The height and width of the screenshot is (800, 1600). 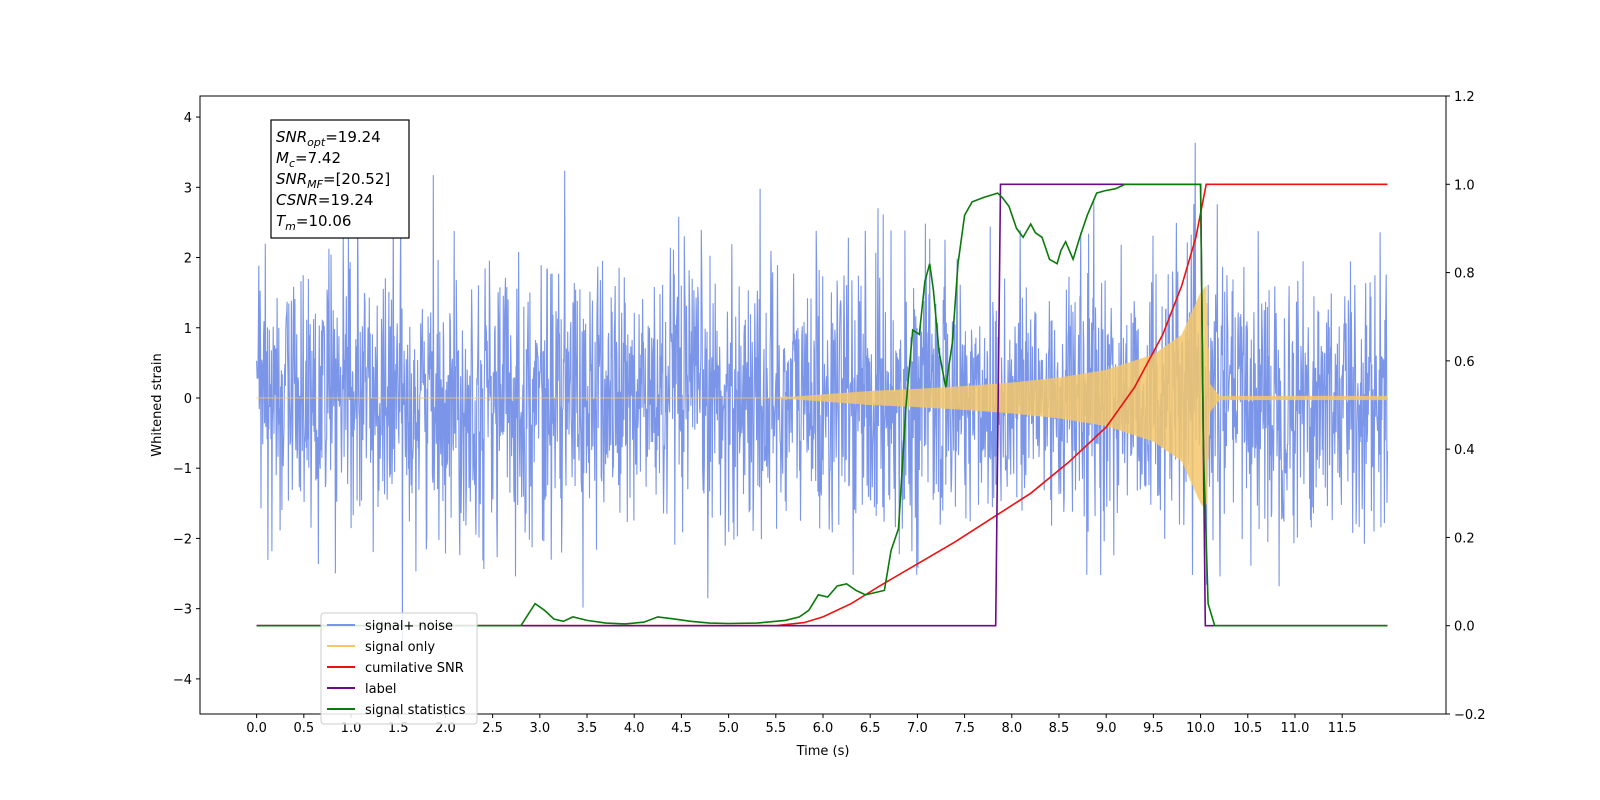 I want to click on x-tick-label: 5.5, so click(x=775, y=728).